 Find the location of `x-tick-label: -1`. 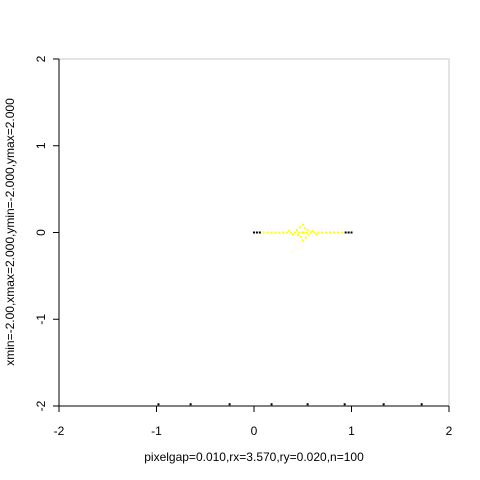

x-tick-label: -1 is located at coordinates (156, 431).